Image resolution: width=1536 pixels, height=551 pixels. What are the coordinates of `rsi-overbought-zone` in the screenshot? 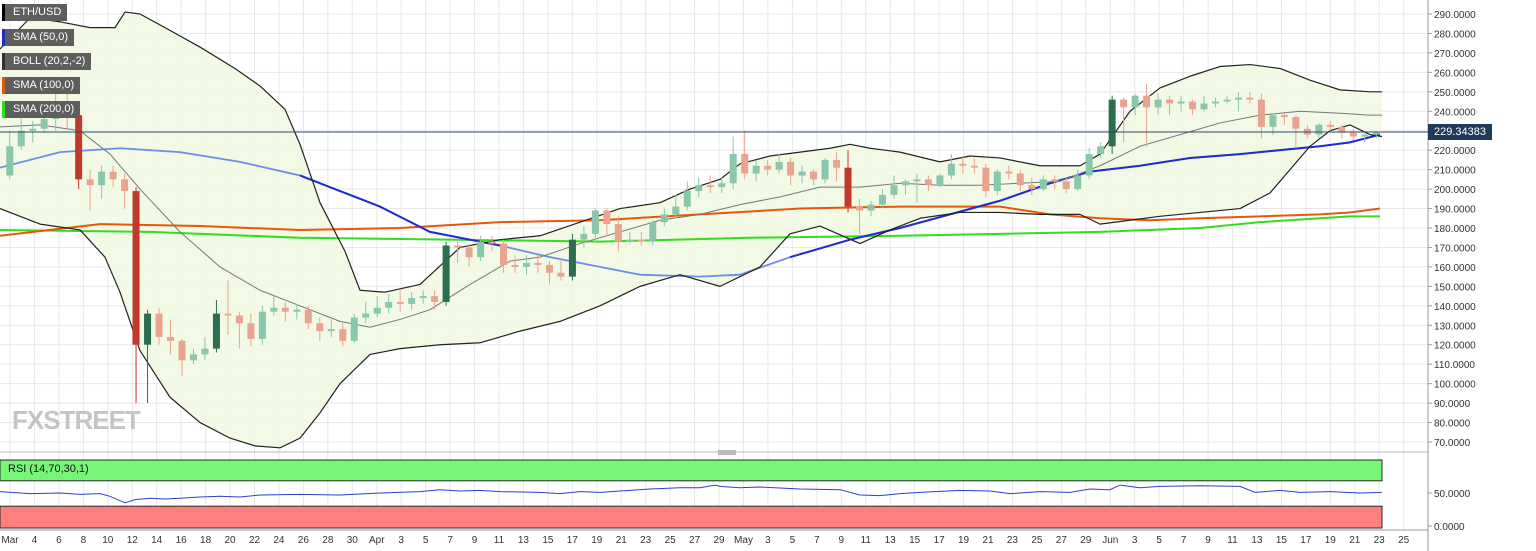 It's located at (691, 470).